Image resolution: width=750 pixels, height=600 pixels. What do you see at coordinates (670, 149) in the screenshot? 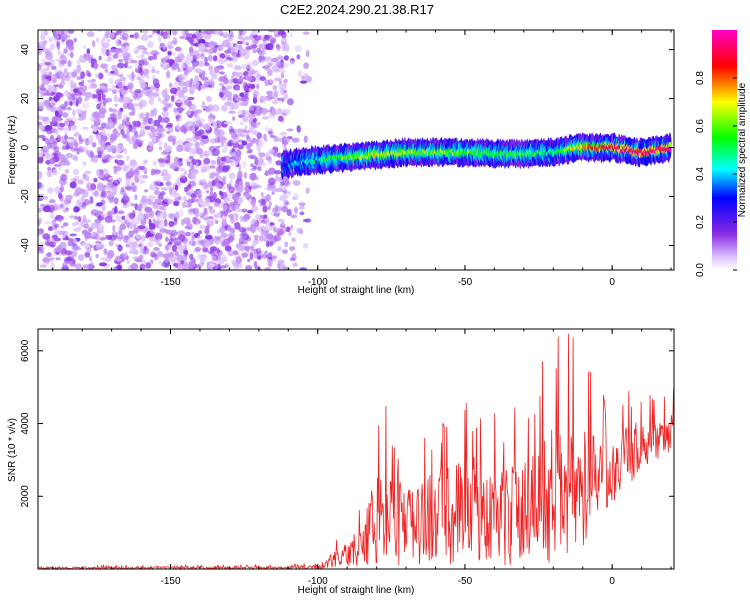
I see `spectrogram-signal-cell` at bounding box center [670, 149].